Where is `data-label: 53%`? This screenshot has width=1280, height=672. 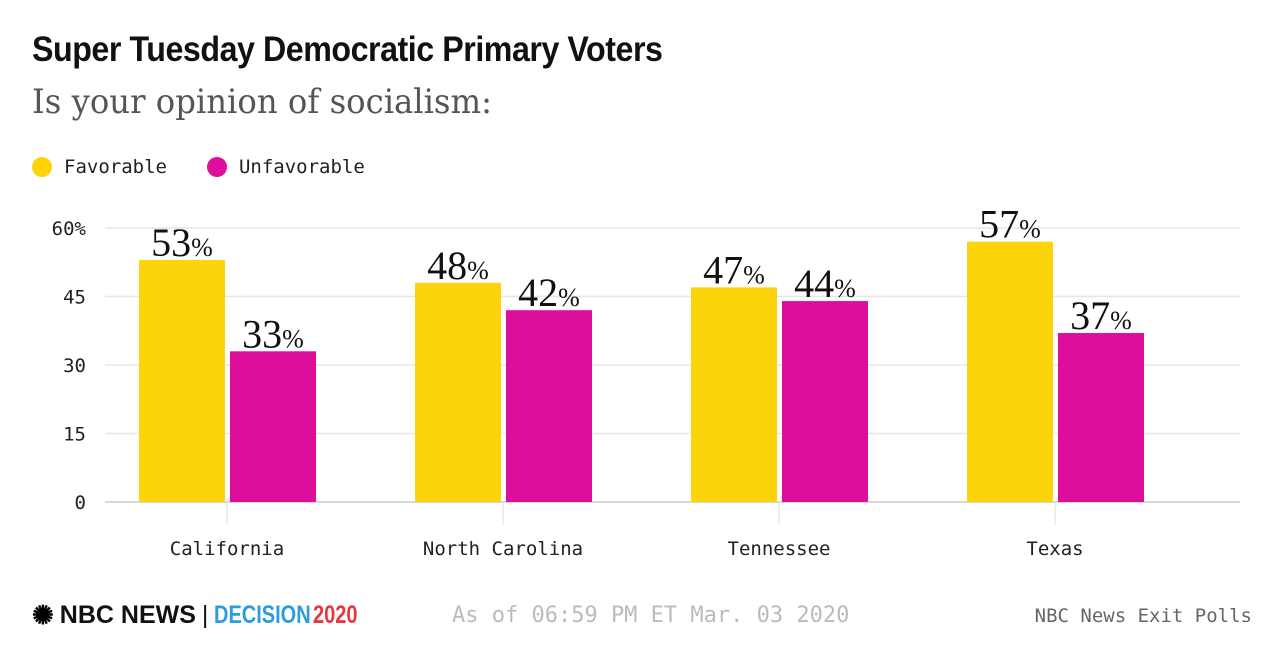
data-label: 53% is located at coordinates (182, 242).